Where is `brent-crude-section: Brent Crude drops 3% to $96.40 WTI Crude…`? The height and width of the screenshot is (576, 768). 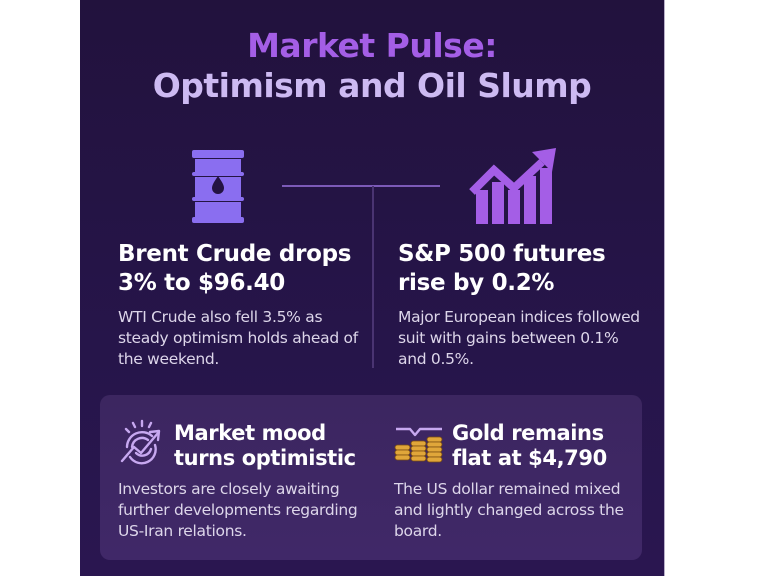
brent-crude-section: Brent Crude drops 3% to $96.40 WTI Crude… is located at coordinates (240, 305).